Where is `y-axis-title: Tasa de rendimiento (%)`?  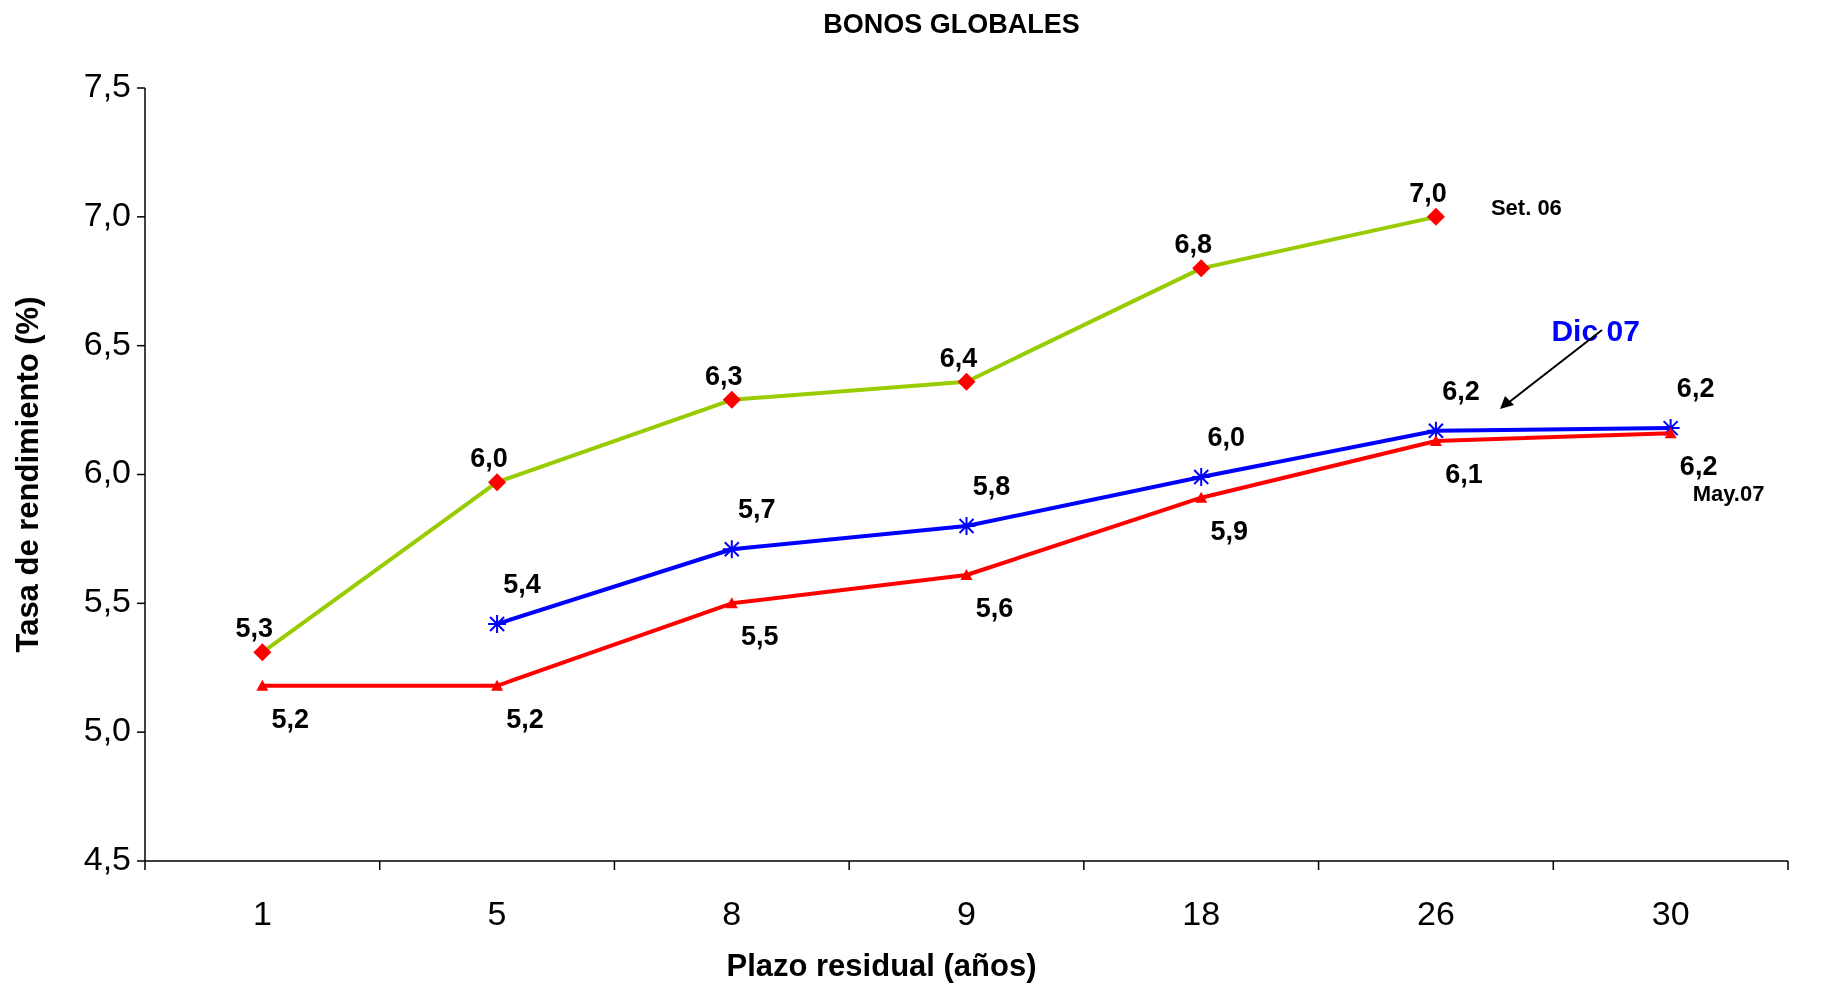 y-axis-title: Tasa de rendimiento (%) is located at coordinates (28, 474).